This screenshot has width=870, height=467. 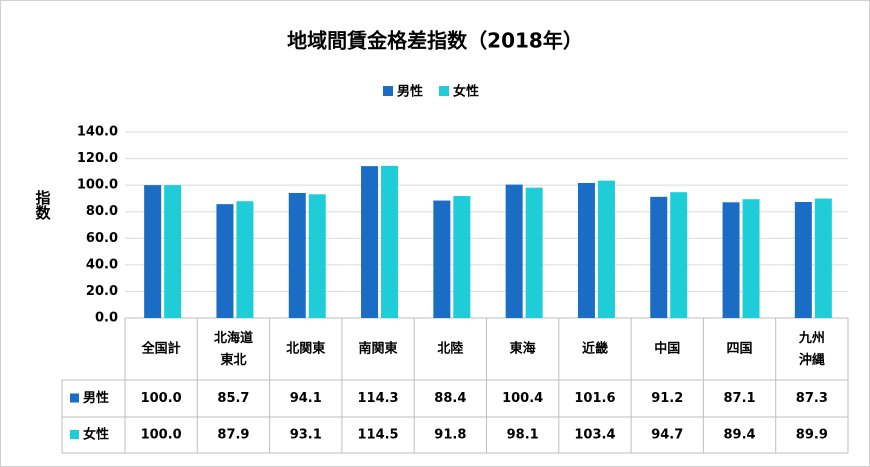 What do you see at coordinates (740, 349) in the screenshot?
I see `x-tick-label: 四国` at bounding box center [740, 349].